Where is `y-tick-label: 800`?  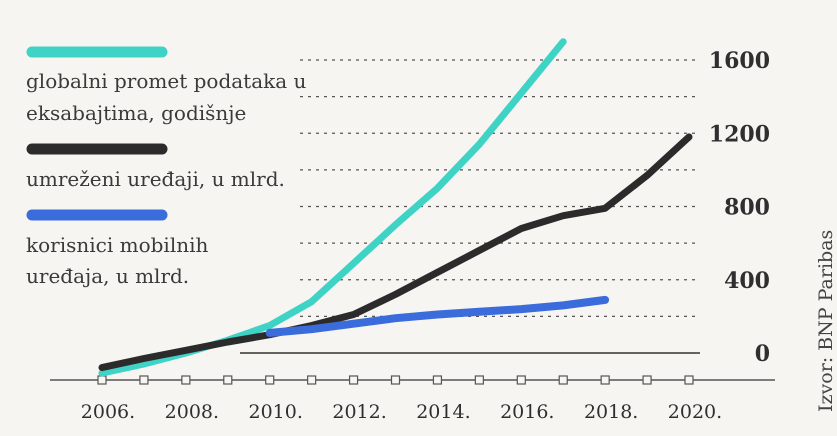
y-tick-label: 800 is located at coordinates (747, 208).